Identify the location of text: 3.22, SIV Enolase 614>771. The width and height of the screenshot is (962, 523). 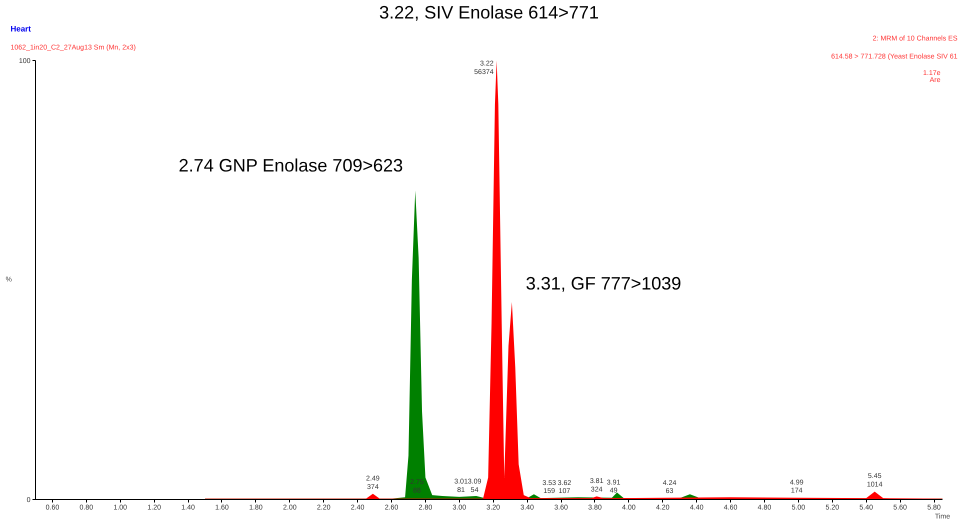
(489, 12).